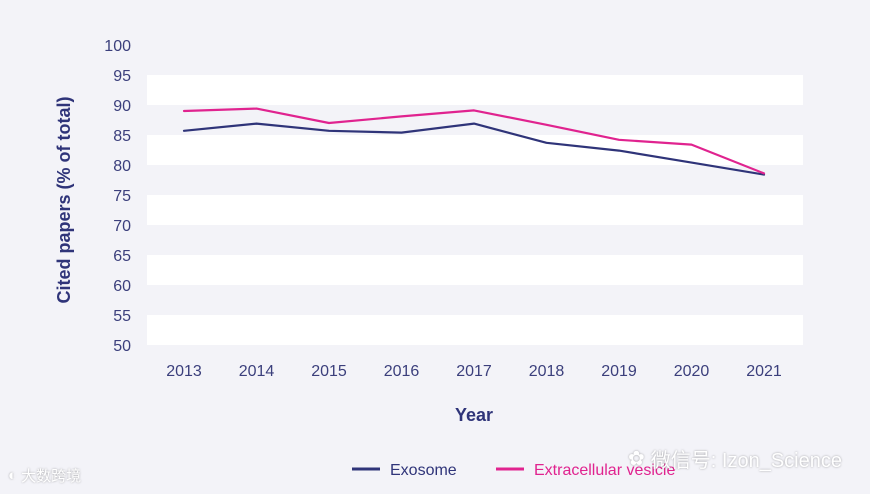 Image resolution: width=870 pixels, height=494 pixels. What do you see at coordinates (122, 346) in the screenshot?
I see `y-tick-label: 50` at bounding box center [122, 346].